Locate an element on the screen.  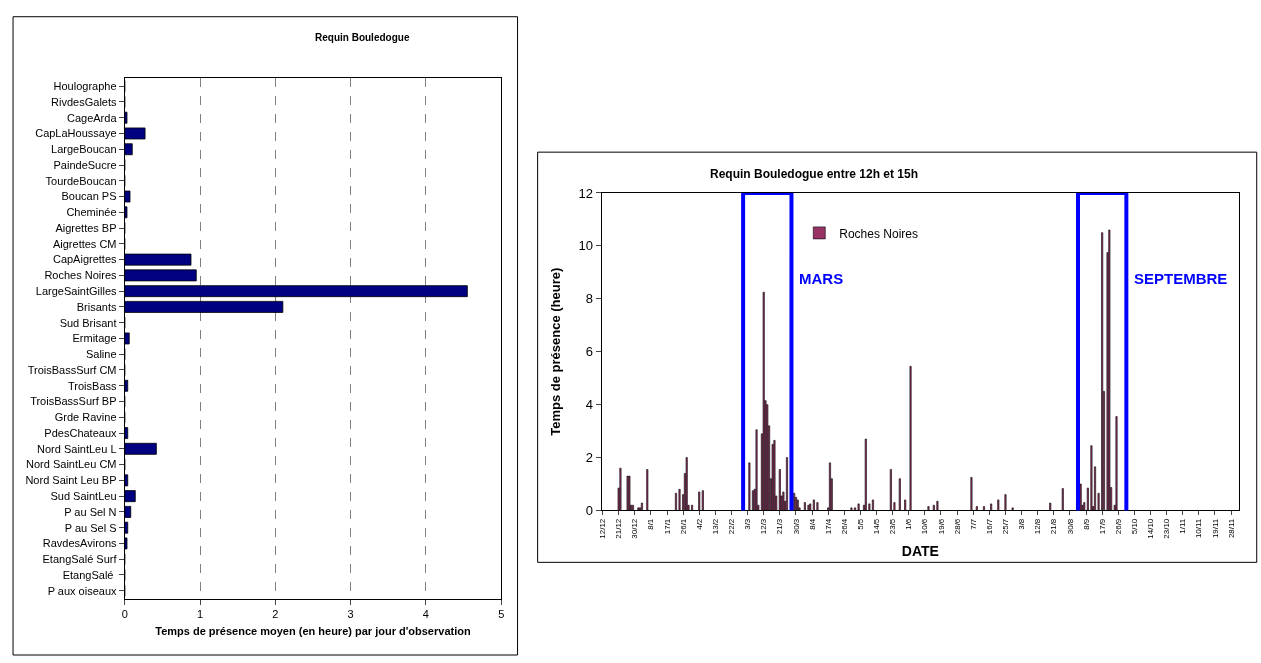
y-tick-label: Saline is located at coordinates (101, 354).